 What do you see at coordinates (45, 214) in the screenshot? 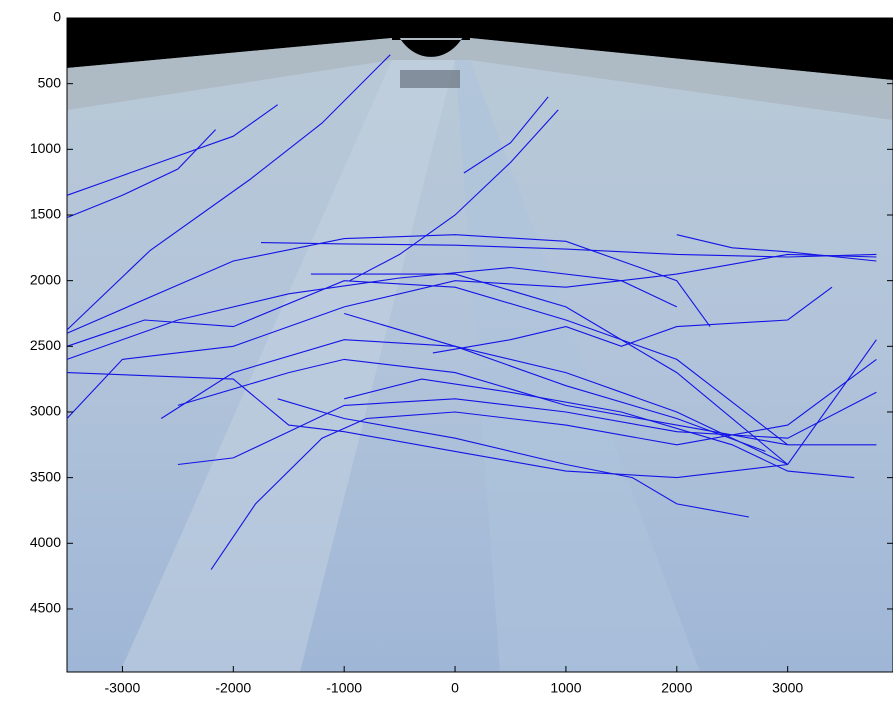
I see `y-tick-label: 1500` at bounding box center [45, 214].